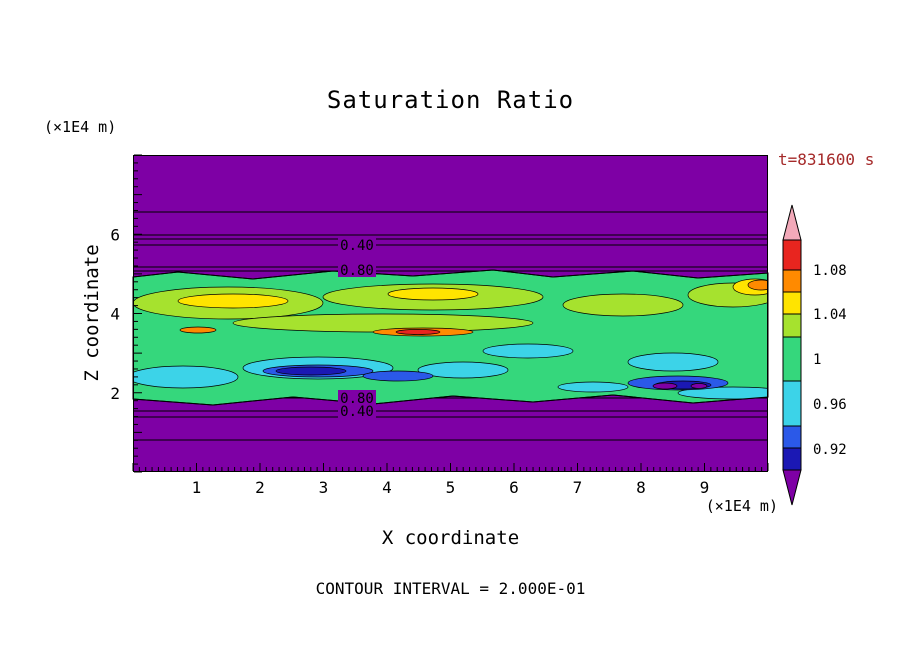 This screenshot has width=904, height=654. I want to click on colorbar-bottom-arrow, so click(792, 487).